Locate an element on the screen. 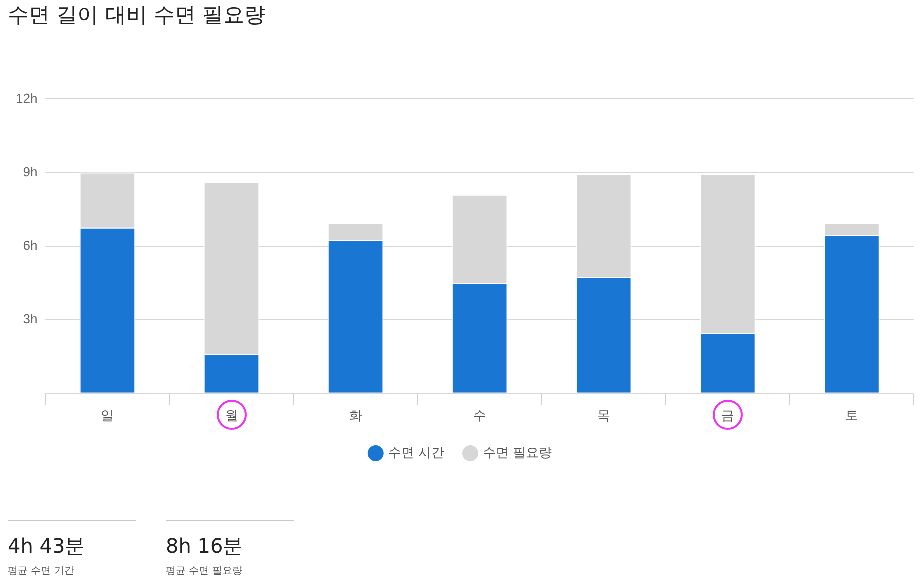 The height and width of the screenshot is (587, 922). chart-title: 수면 길이 대비 수면 필요량 is located at coordinates (137, 15).